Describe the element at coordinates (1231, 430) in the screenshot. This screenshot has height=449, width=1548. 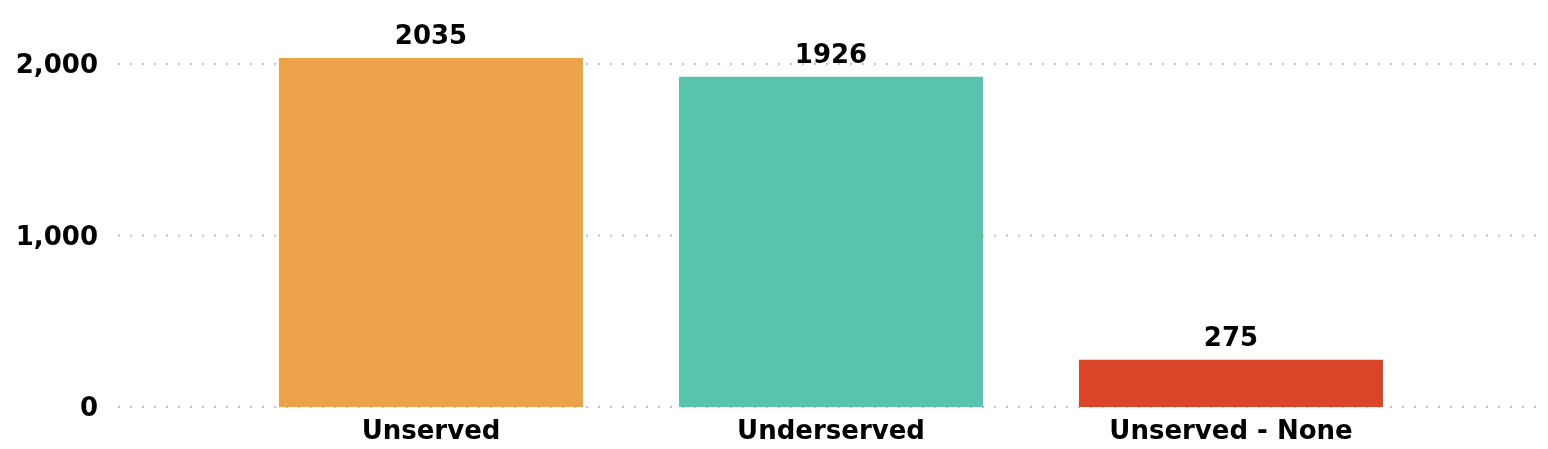
I see `x-tick-label: Unserved - None` at that location.